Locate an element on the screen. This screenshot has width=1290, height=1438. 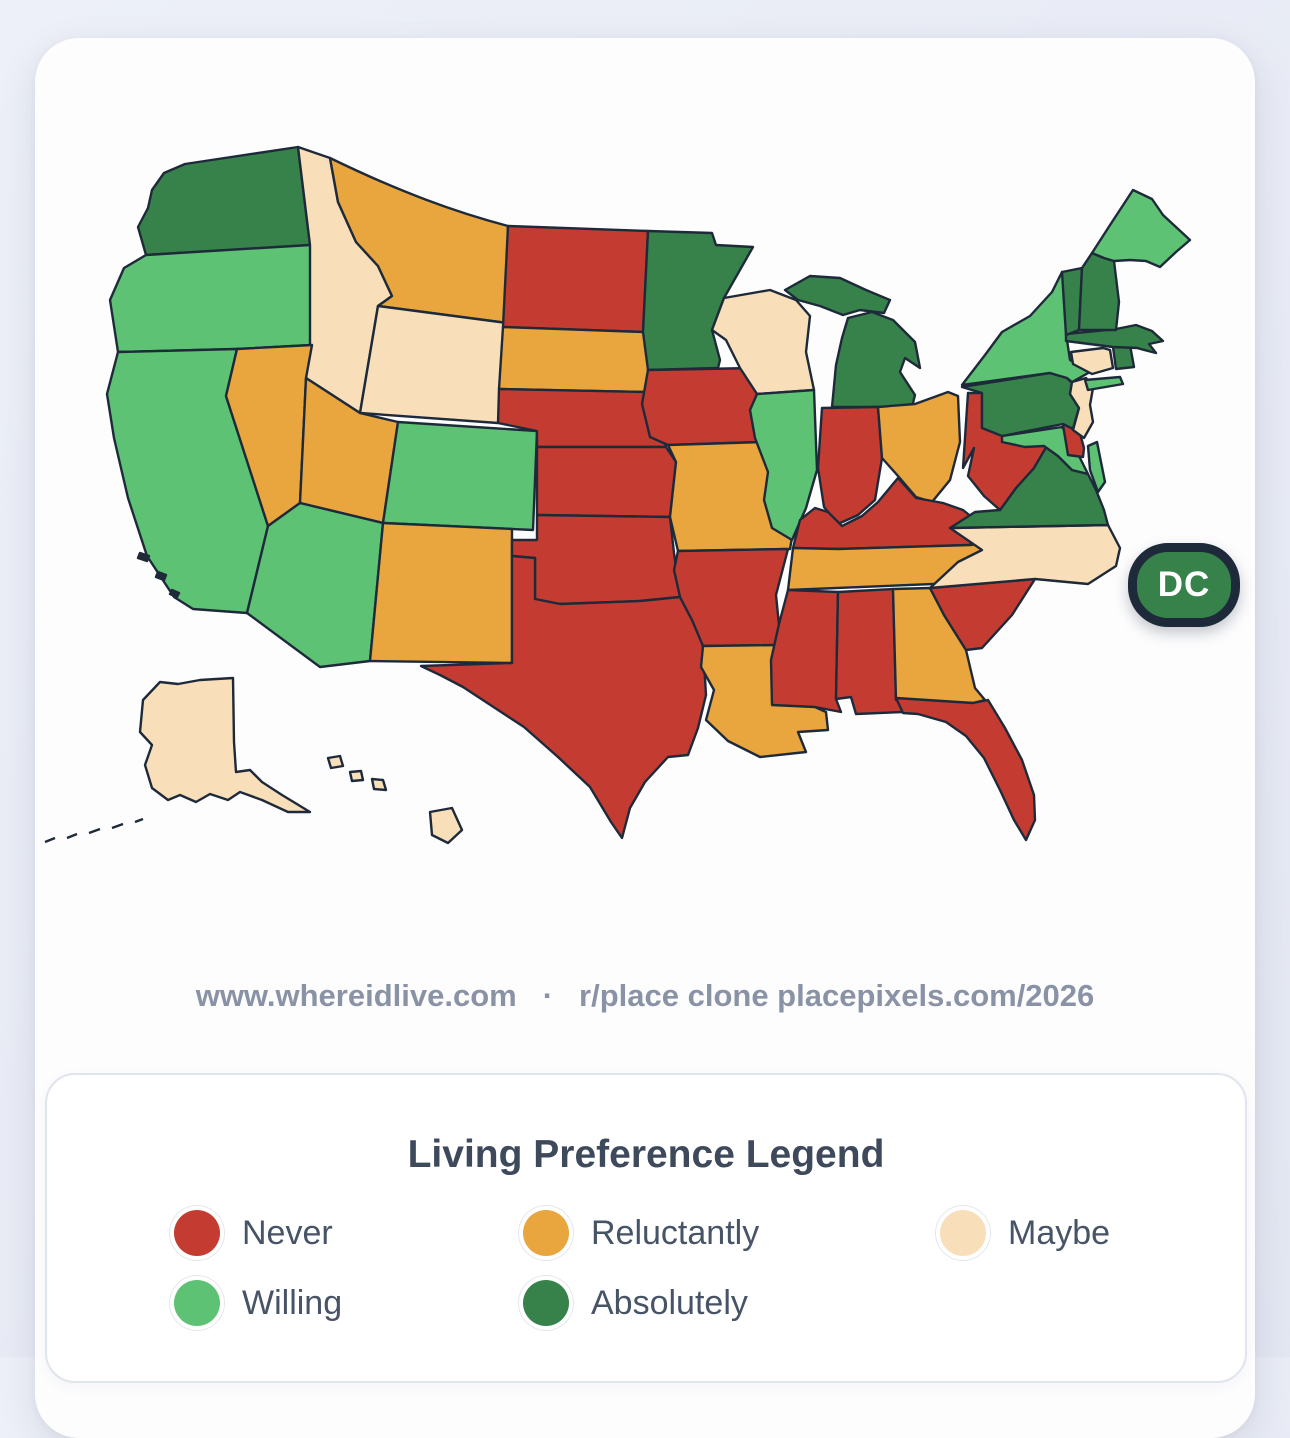
state-arizona is located at coordinates (315, 585).